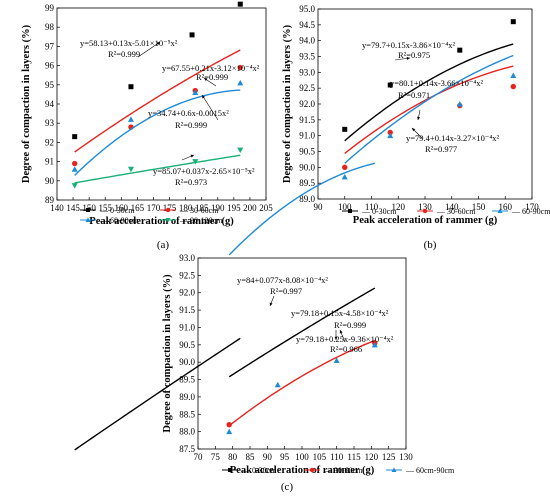 The height and width of the screenshot is (496, 550). What do you see at coordinates (186, 208) in the screenshot?
I see `x-tick-label: 180` at bounding box center [186, 208].